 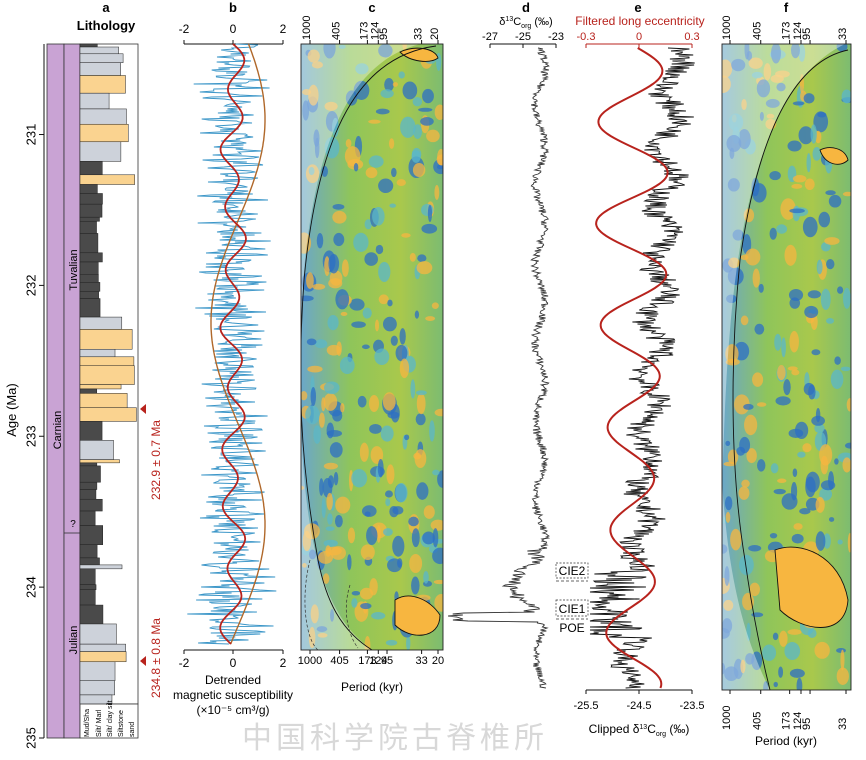 I want to click on legend-silt-clay: Silt/ clay silt, so click(x=110, y=718).